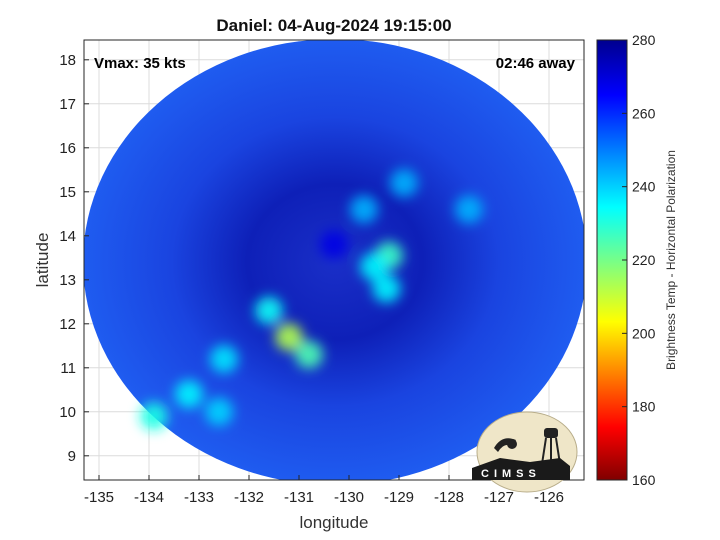 The width and height of the screenshot is (720, 540). Describe the element at coordinates (644, 407) in the screenshot. I see `colorbar-tick-label: 180` at that location.